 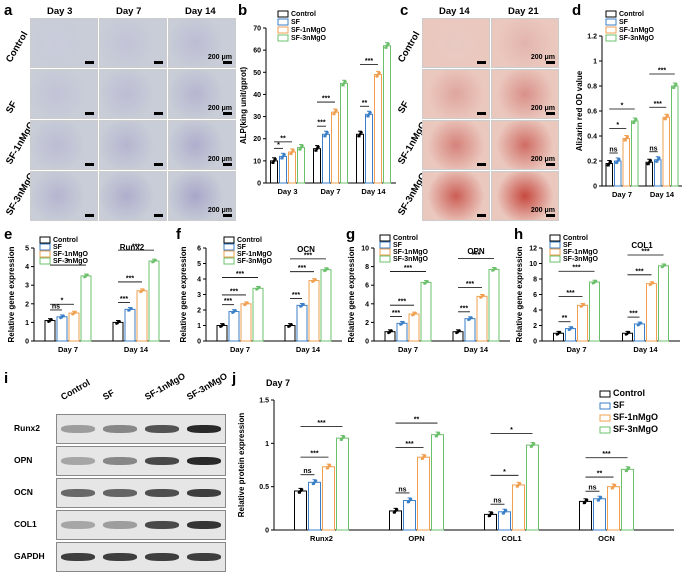 I want to click on bar-Control, so click(x=222, y=333).